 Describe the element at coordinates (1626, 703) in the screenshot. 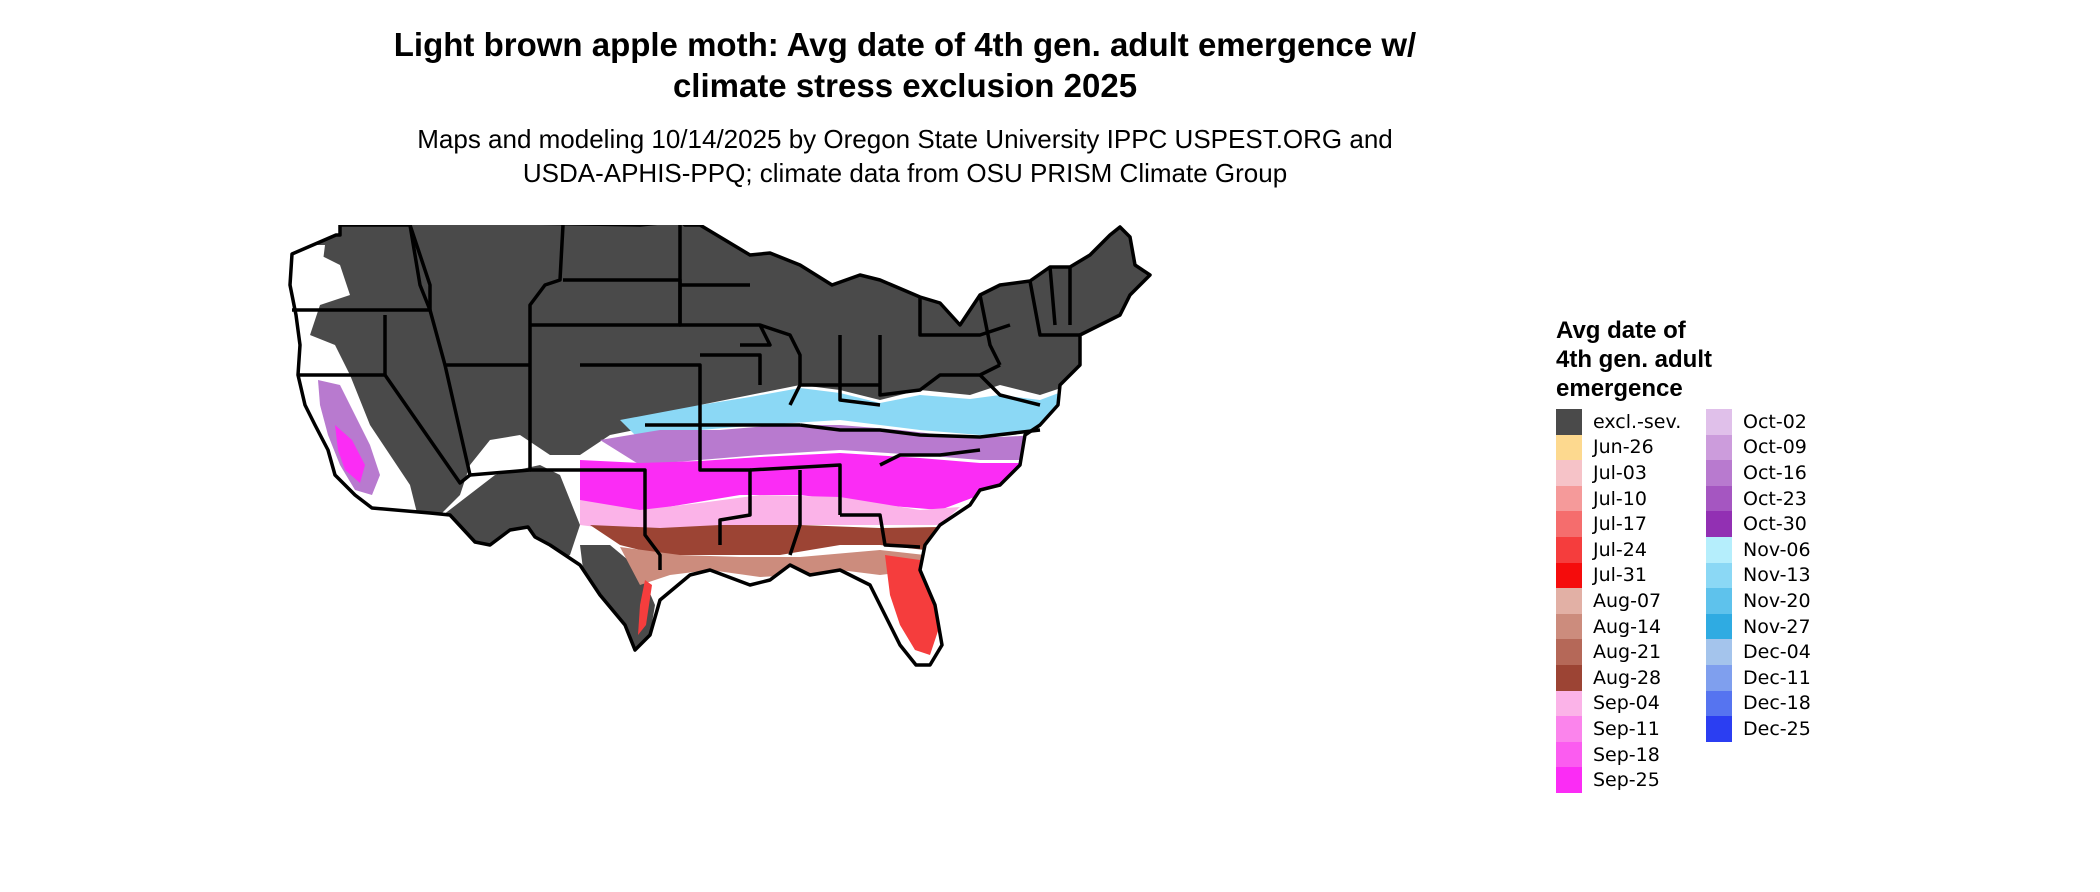

I see `legend-label: Sep-04` at that location.